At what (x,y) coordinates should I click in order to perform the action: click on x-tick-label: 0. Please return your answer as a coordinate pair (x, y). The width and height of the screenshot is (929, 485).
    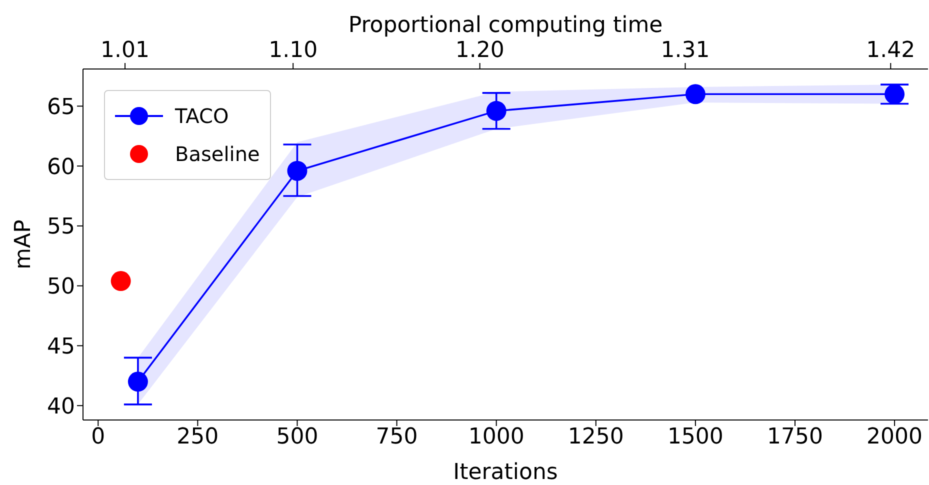
    Looking at the image, I should click on (98, 437).